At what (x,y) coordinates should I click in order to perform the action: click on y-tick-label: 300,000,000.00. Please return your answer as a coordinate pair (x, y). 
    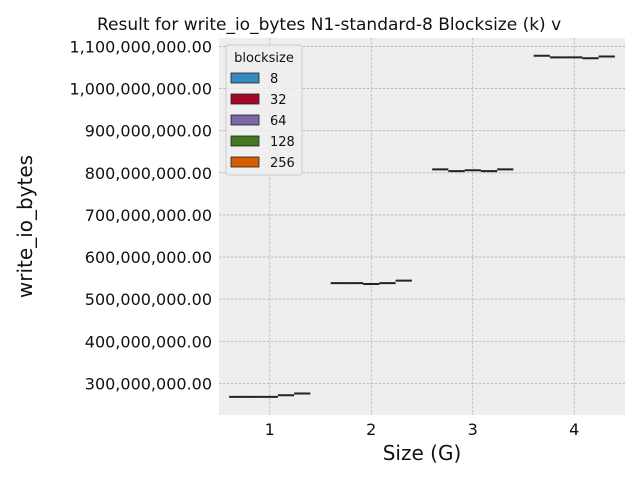
    Looking at the image, I should click on (148, 383).